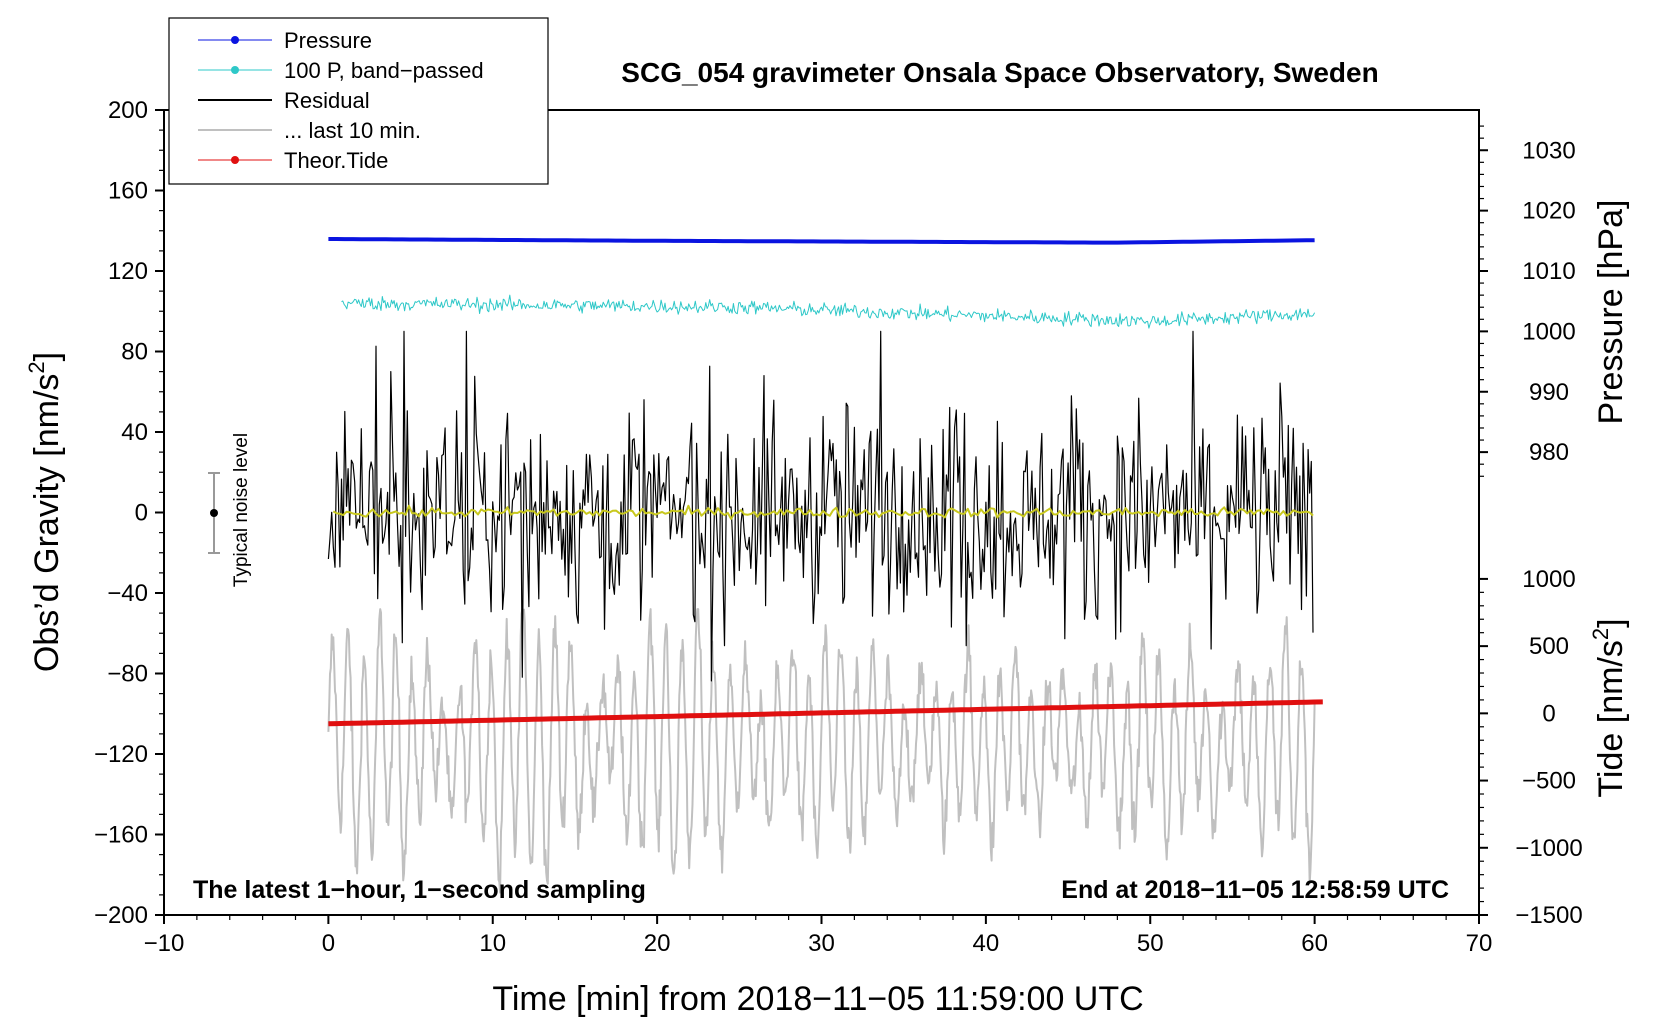 The image size is (1660, 1020). I want to click on series-band-passed-pressure, so click(828, 311).